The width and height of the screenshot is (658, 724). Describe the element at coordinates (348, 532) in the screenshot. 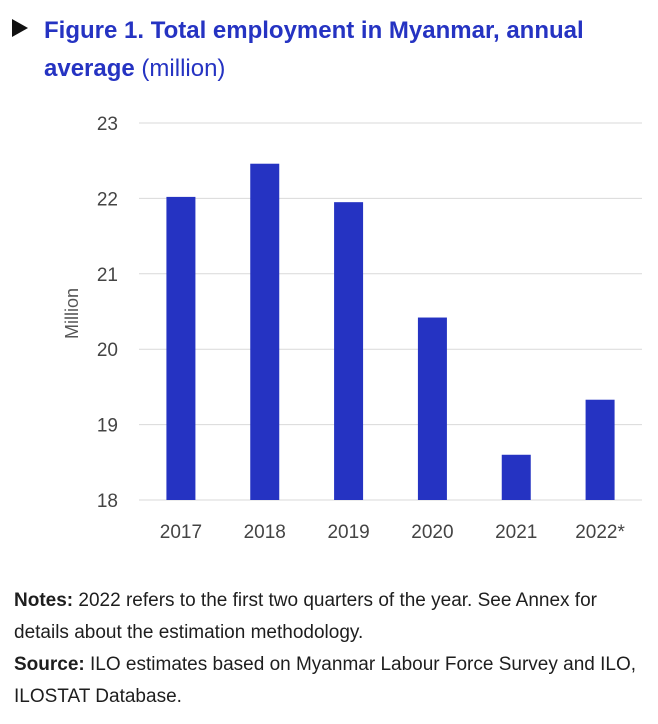

I see `x-tick-label: 2019` at that location.